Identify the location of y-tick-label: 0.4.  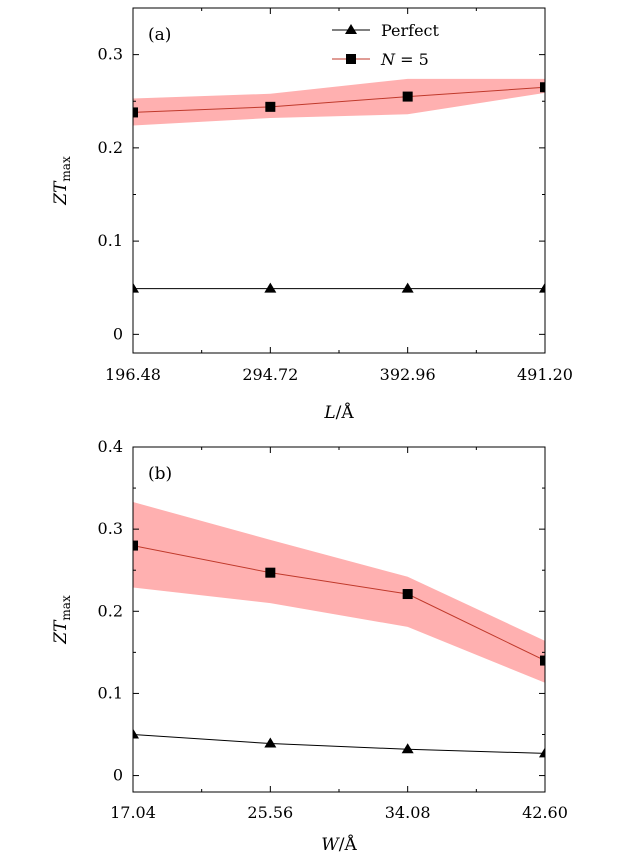
(110, 446).